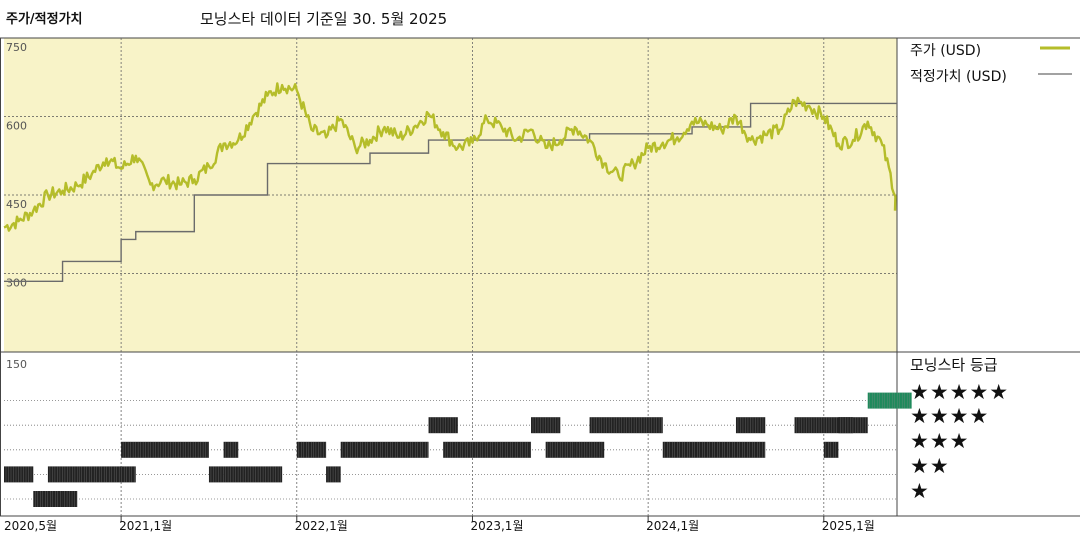 The width and height of the screenshot is (1080, 540). What do you see at coordinates (324, 19) in the screenshot?
I see `data-date-subtitle: 모닝스타 데이터 기준일 30. 5월 2025` at bounding box center [324, 19].